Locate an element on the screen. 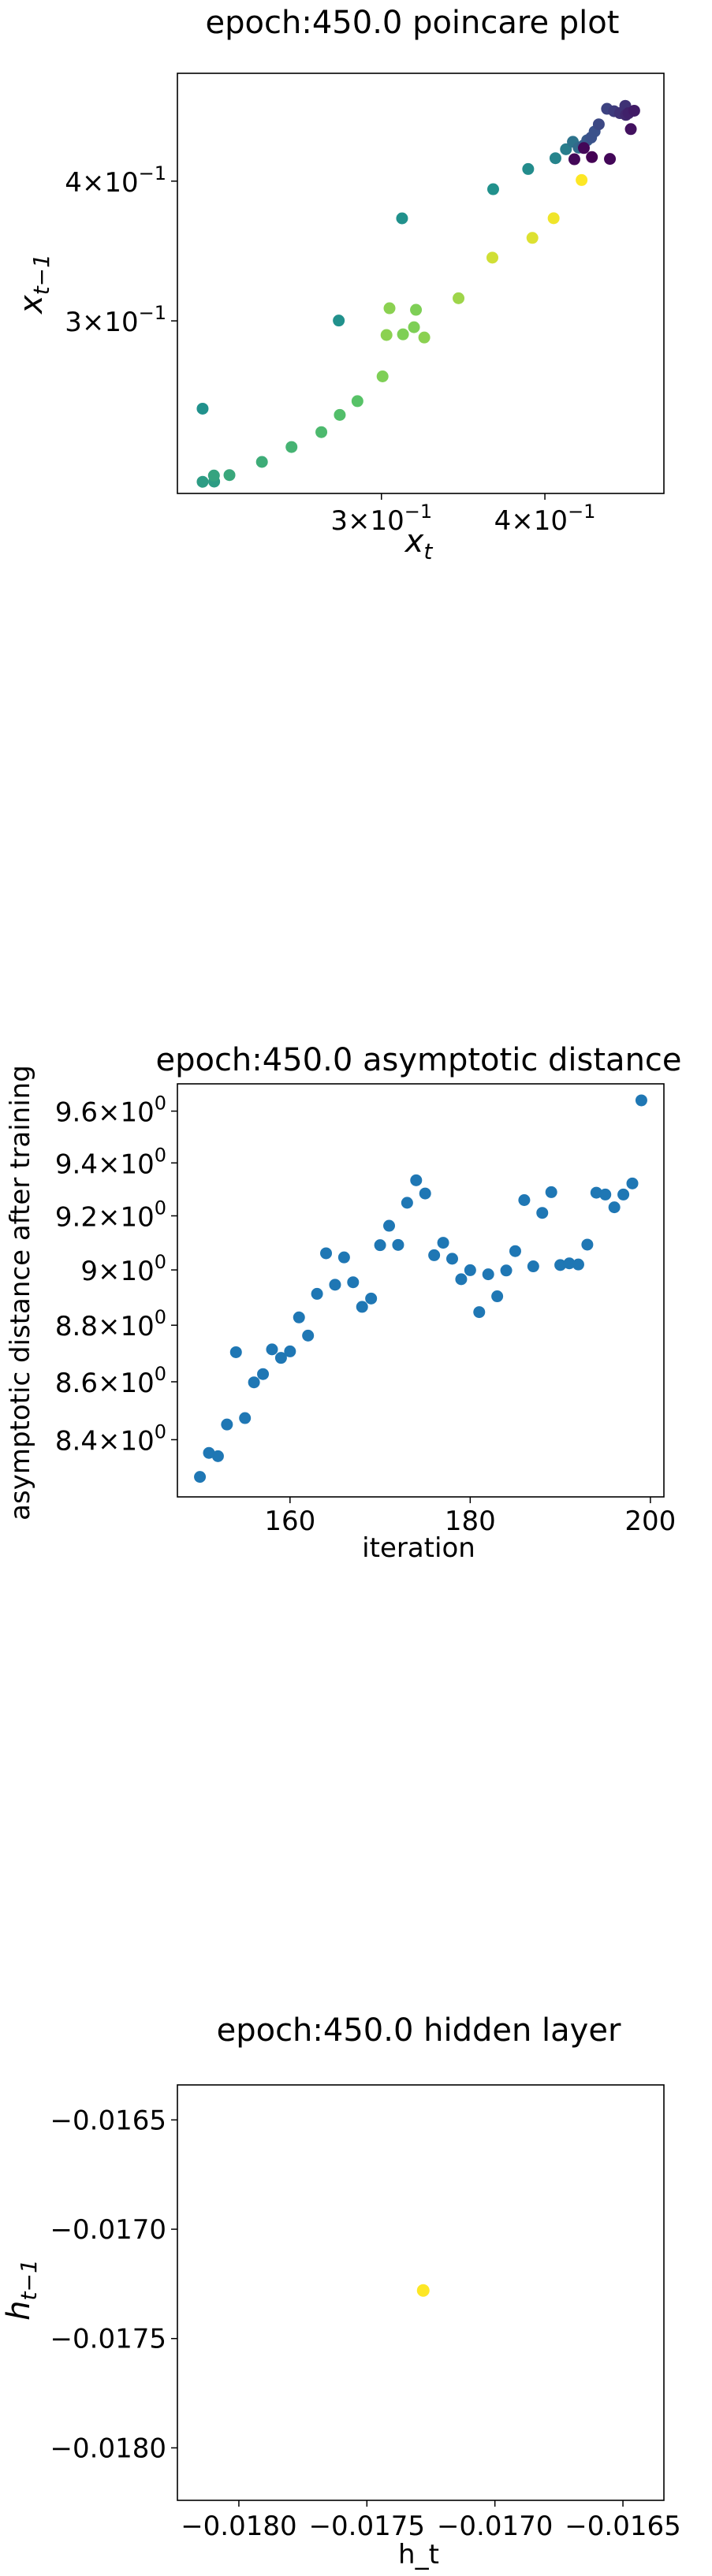 This screenshot has width=712, height=2576. poincare-chart-title: epoch:450.0 poincare plot is located at coordinates (413, 23).